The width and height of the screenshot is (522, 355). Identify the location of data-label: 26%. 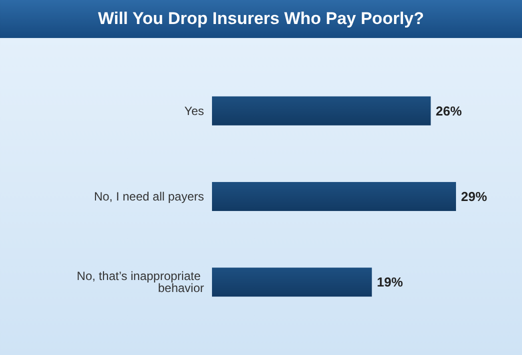
(449, 110).